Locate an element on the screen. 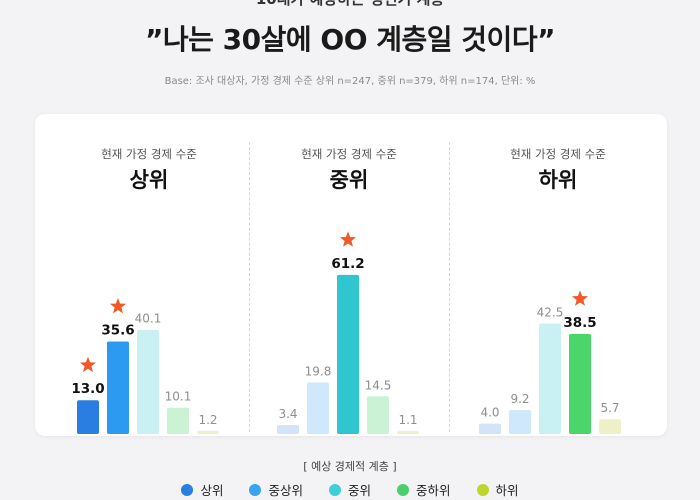  legend-item: 중위 is located at coordinates (349, 489).